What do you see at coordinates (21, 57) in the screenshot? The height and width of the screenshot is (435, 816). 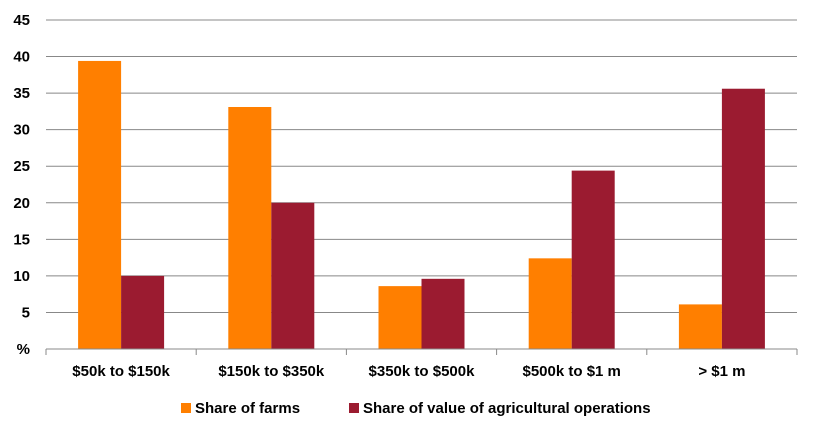 I see `y-tick-label: 40` at bounding box center [21, 57].